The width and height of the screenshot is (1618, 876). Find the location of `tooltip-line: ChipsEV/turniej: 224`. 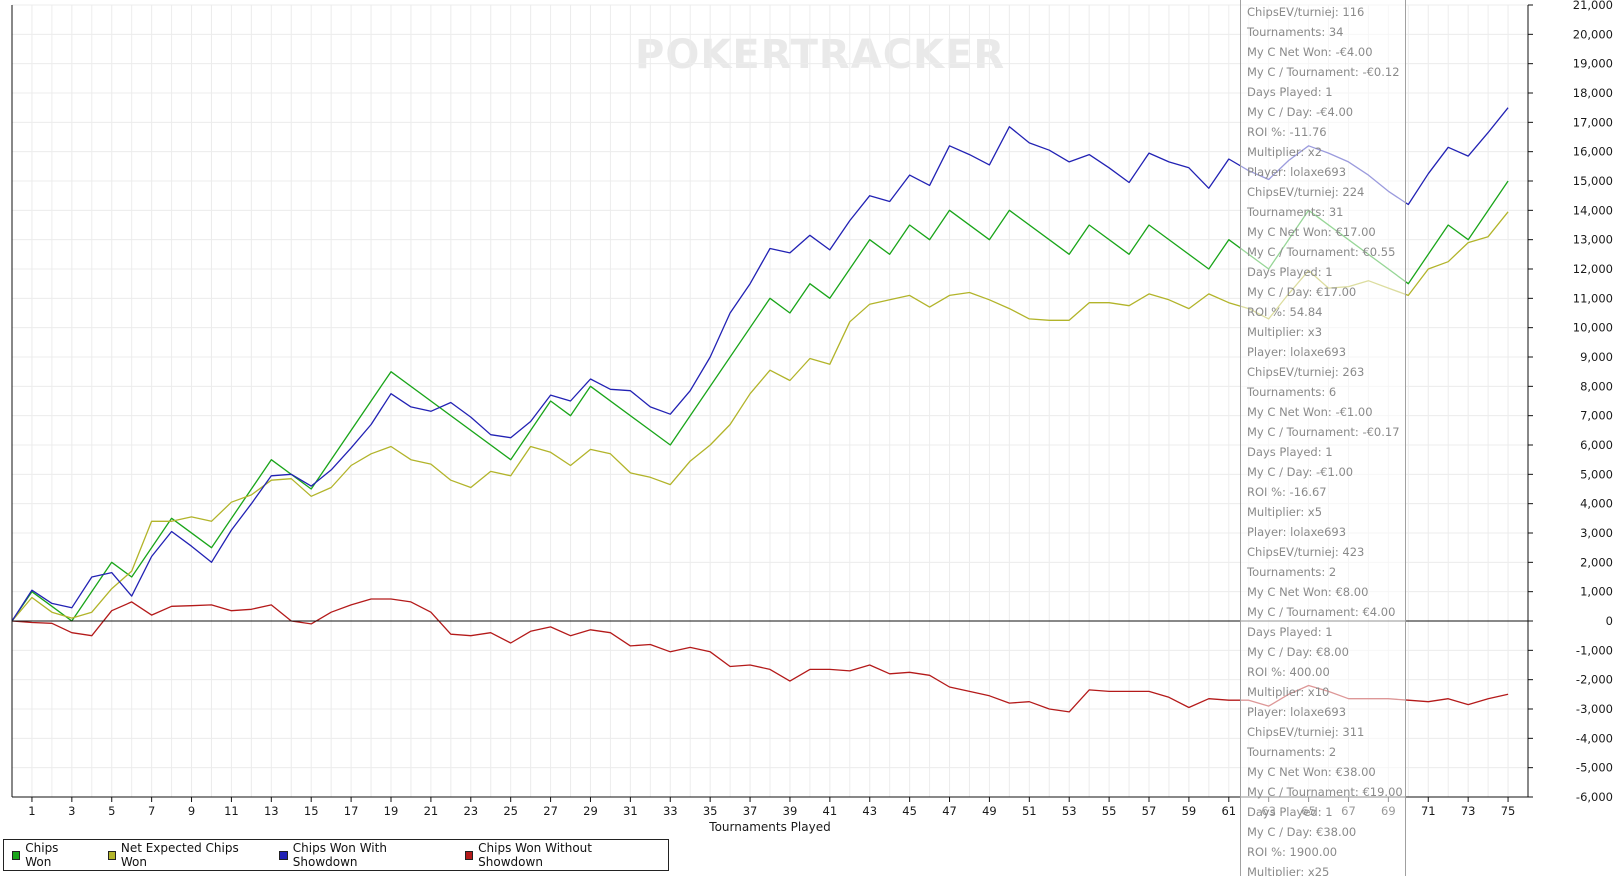

tooltip-line: ChipsEV/turniej: 224 is located at coordinates (1306, 192).